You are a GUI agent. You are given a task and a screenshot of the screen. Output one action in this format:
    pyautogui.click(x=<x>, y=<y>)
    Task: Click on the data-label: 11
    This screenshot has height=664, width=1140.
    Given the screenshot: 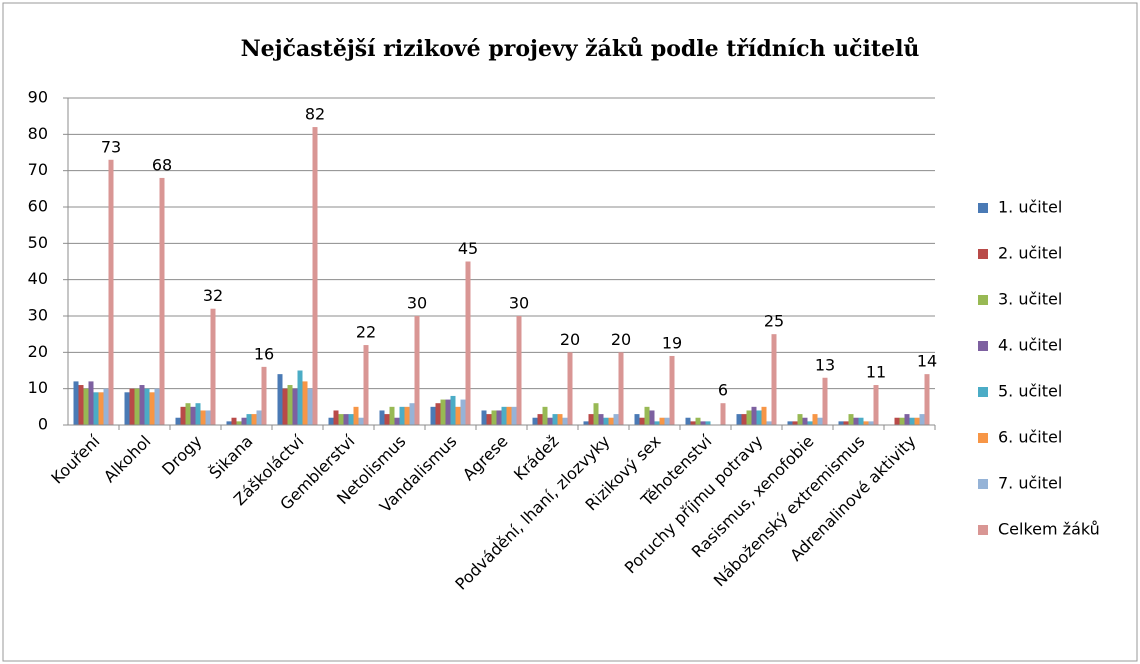 What is the action you would take?
    pyautogui.click(x=876, y=372)
    